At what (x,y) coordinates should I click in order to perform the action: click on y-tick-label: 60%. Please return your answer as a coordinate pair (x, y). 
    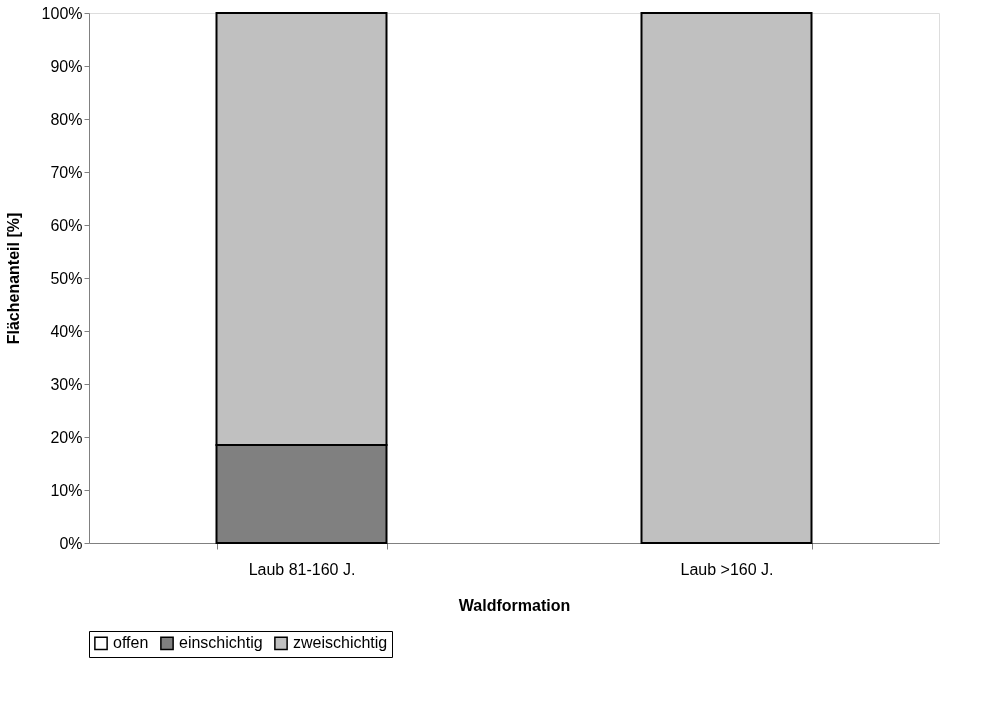
    Looking at the image, I should click on (66, 225).